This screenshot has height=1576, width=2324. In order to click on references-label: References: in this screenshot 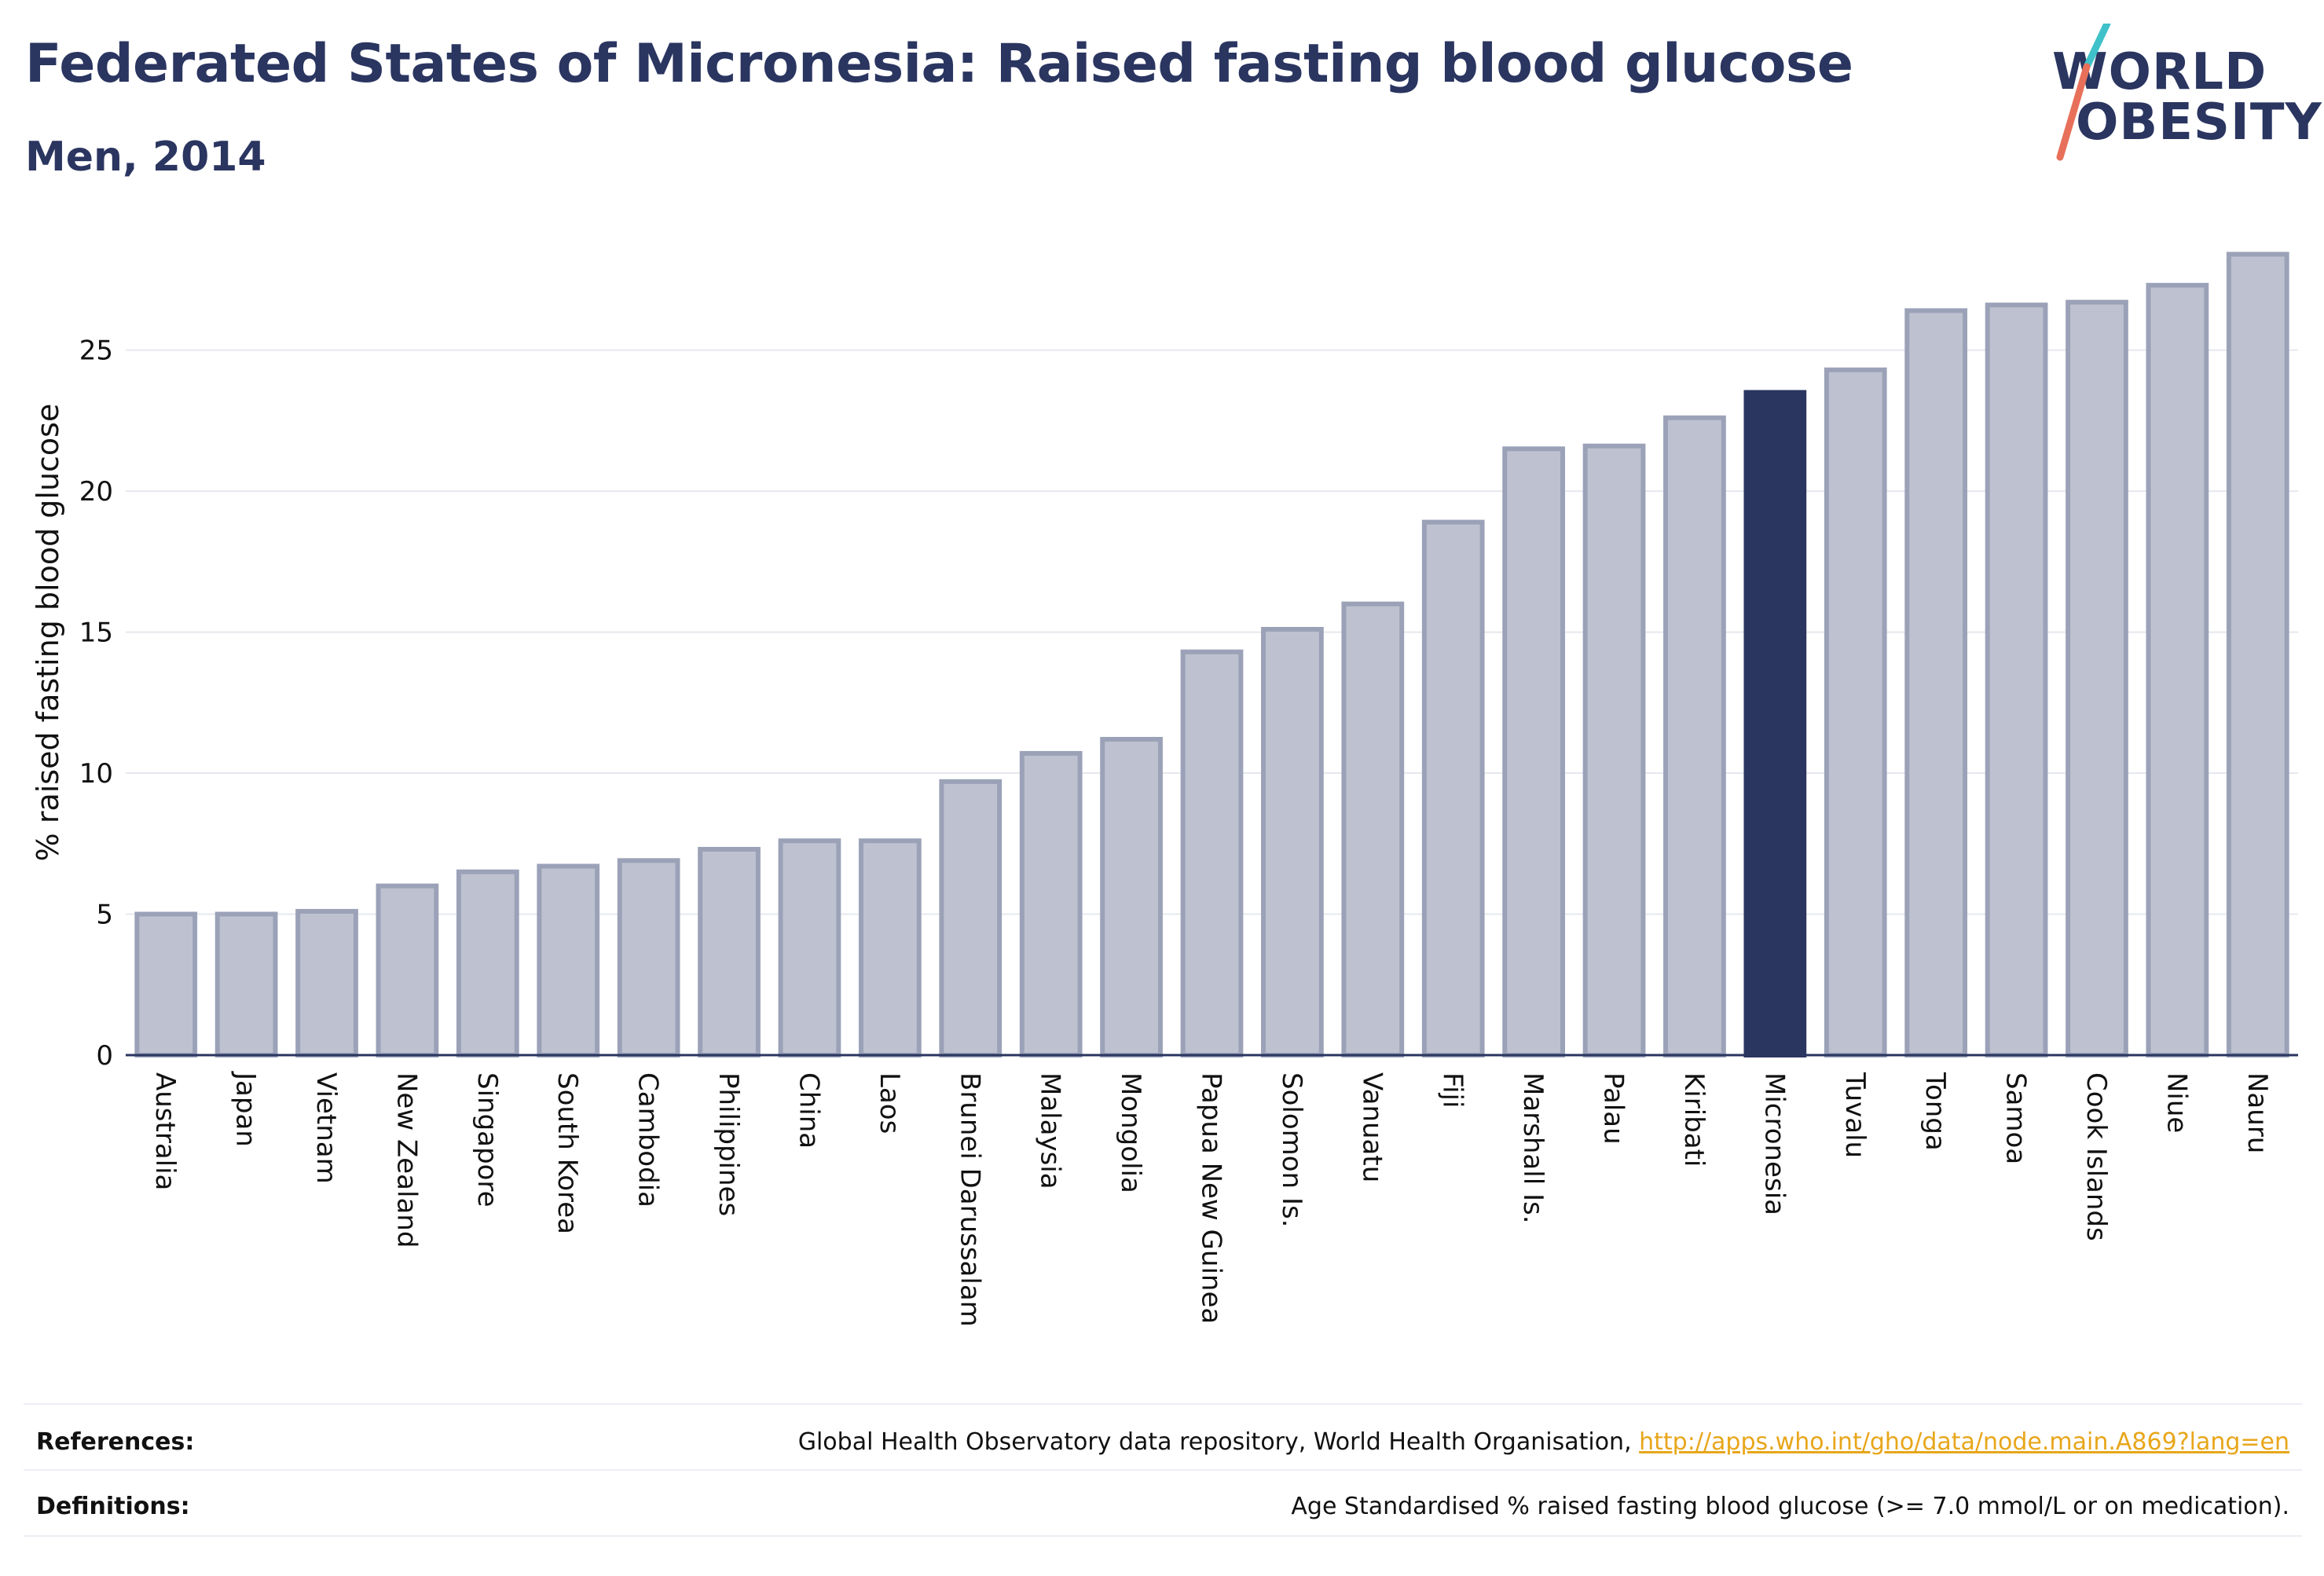, I will do `click(115, 1442)`.